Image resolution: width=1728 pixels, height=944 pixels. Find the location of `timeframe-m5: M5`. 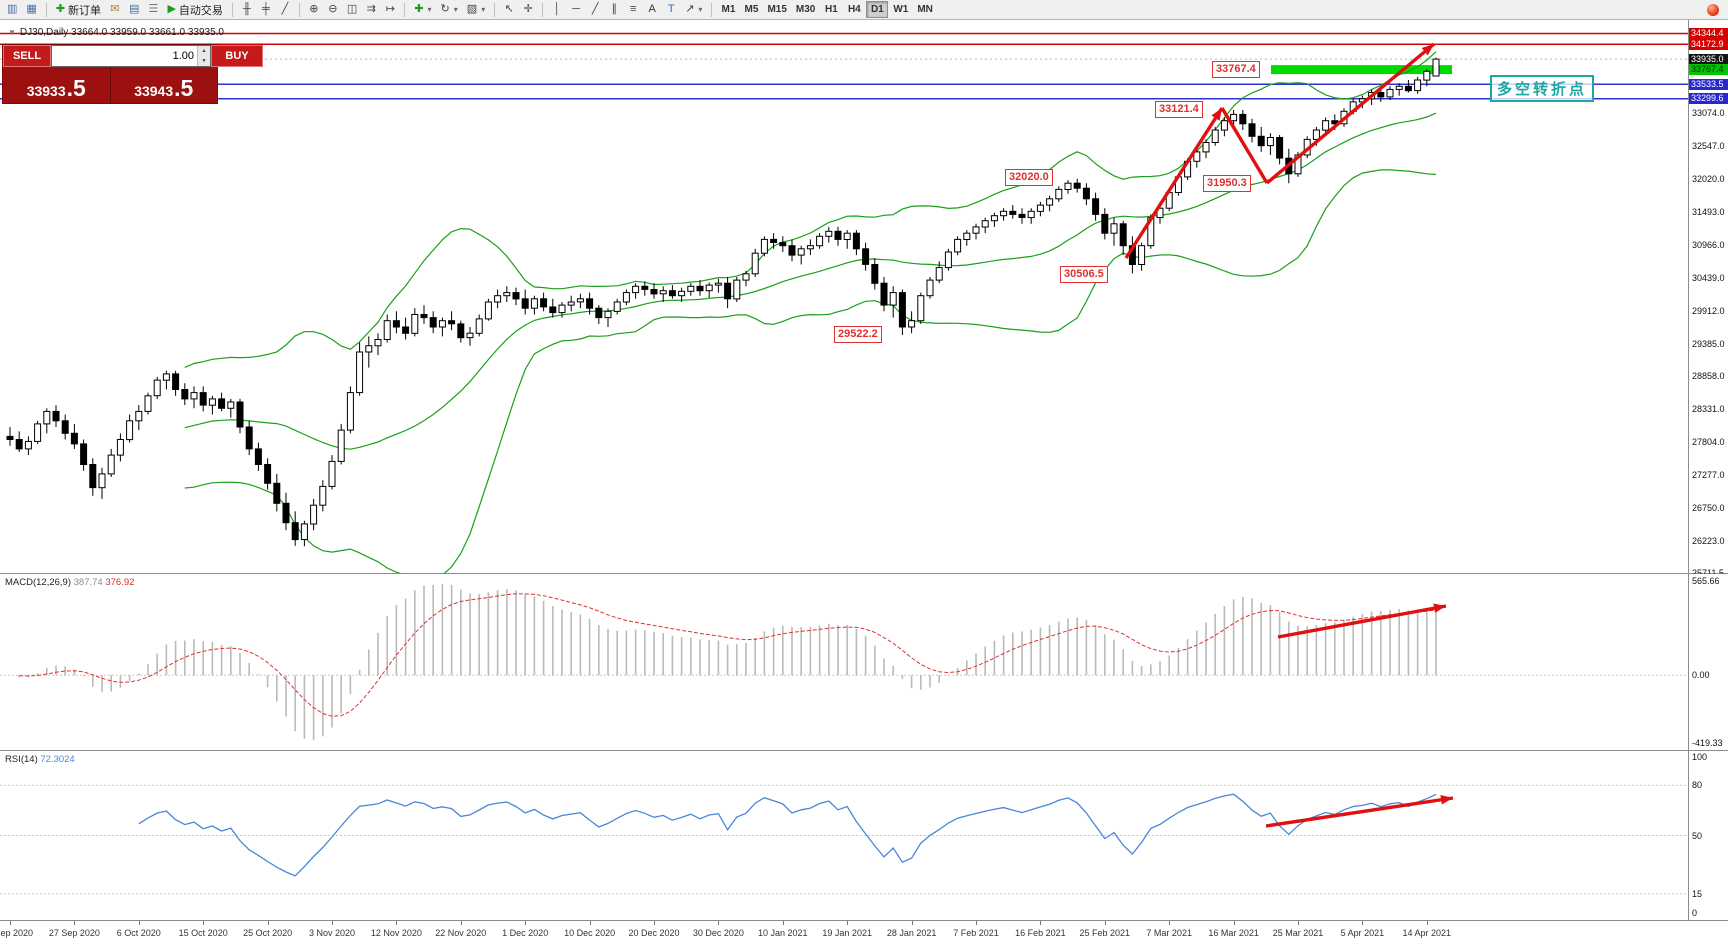

timeframe-m5: M5 is located at coordinates (751, 9).